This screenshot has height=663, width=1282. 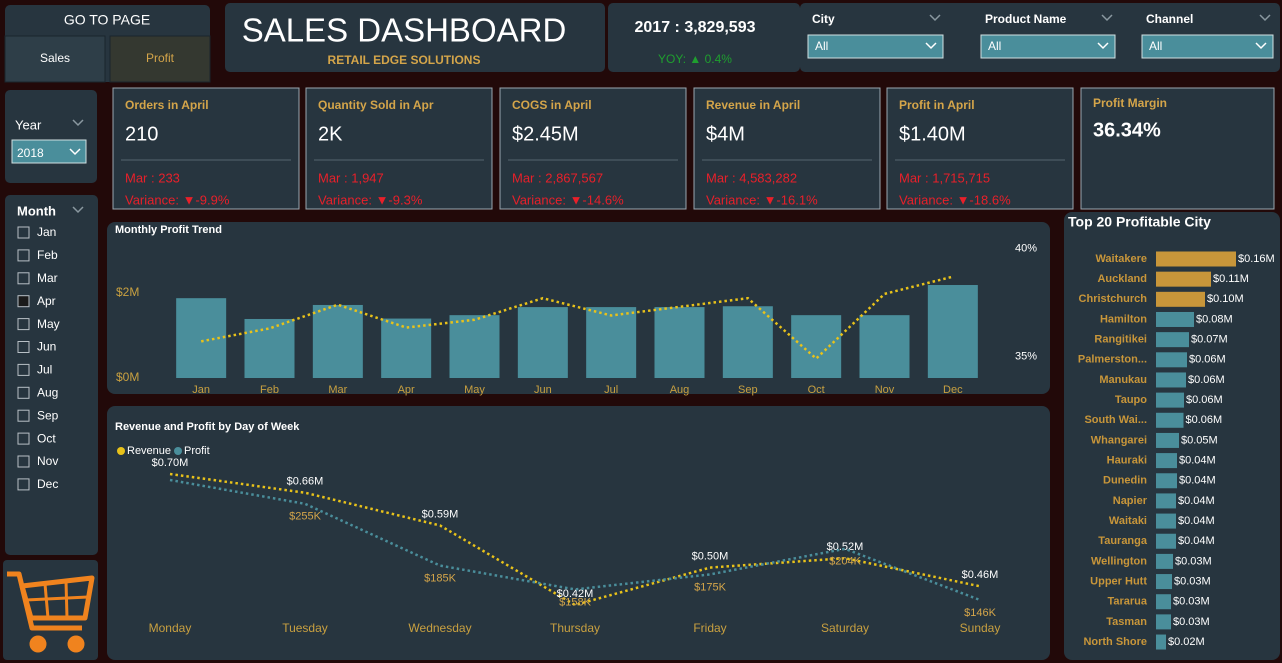 What do you see at coordinates (1127, 602) in the screenshot?
I see `y-tick-label: Tararua` at bounding box center [1127, 602].